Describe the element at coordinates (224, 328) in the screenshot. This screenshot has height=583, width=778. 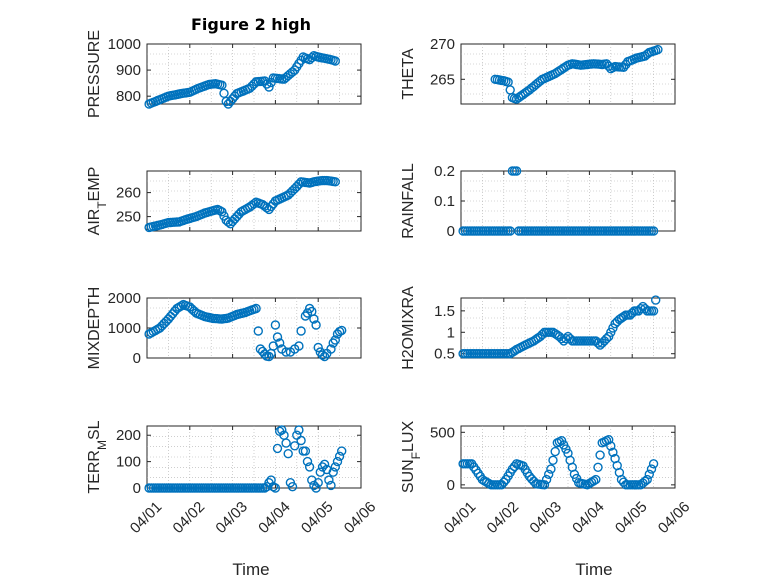
I see `chart-mixdepth: 0 1000 2000 MIXDEPTH` at that location.